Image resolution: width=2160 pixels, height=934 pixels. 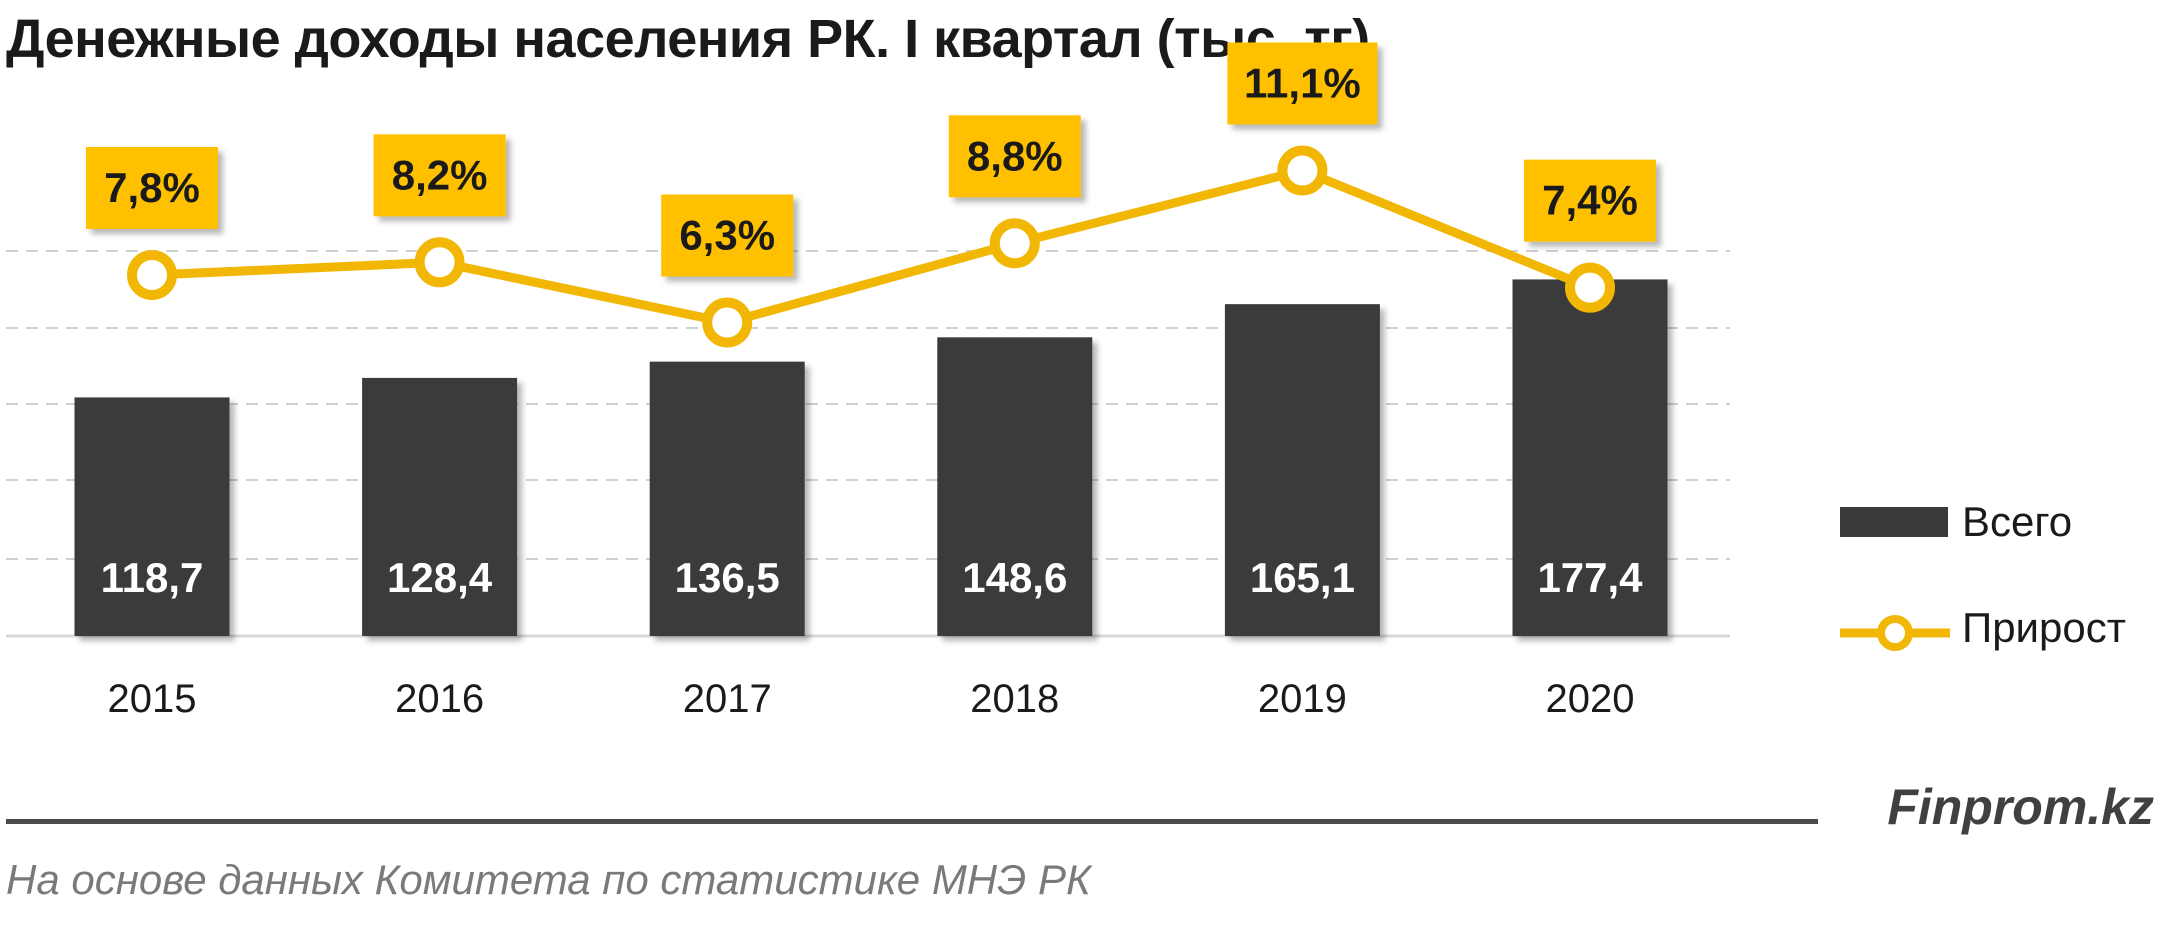 I want to click on growth-value-label: 8,2%, so click(x=440, y=174).